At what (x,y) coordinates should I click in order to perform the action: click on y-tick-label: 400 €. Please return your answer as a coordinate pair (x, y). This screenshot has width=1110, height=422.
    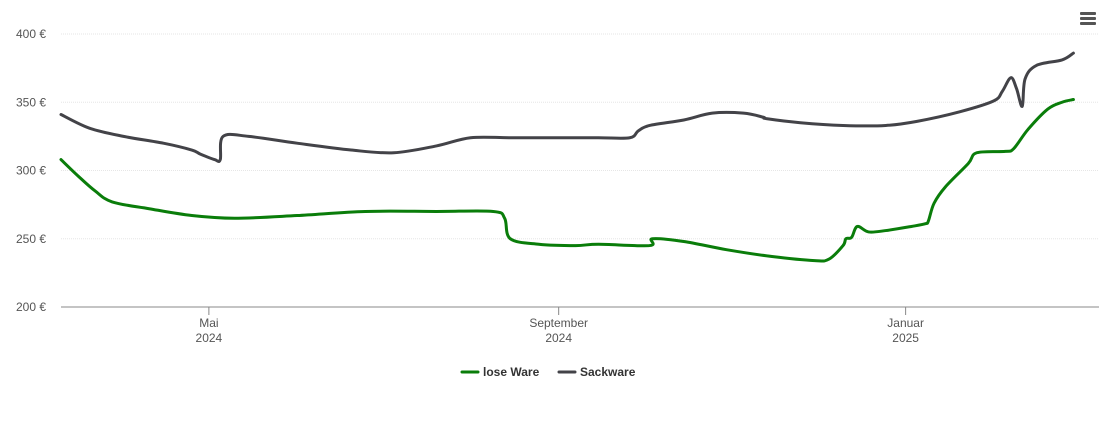
    Looking at the image, I should click on (31, 34).